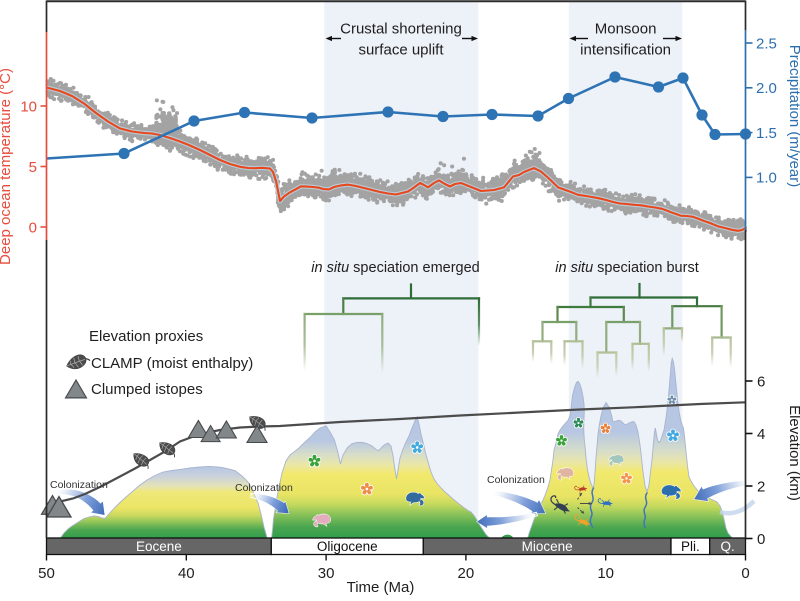 The height and width of the screenshot is (601, 800). Describe the element at coordinates (147, 389) in the screenshot. I see `svg-text: Clumped istopes` at that location.